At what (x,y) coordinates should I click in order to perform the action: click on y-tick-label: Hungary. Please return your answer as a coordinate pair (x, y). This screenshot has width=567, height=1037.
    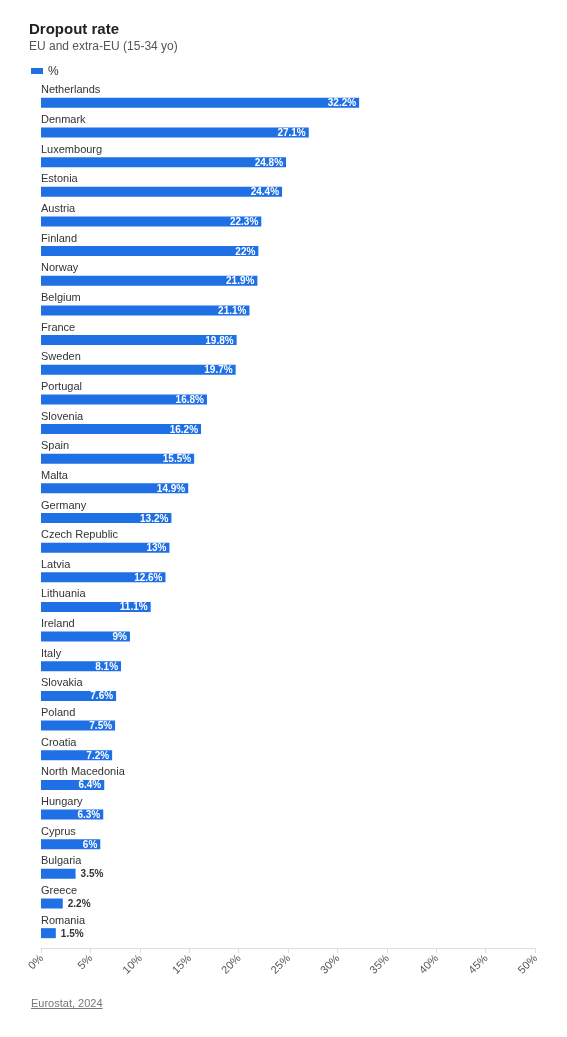
    Looking at the image, I should click on (62, 801).